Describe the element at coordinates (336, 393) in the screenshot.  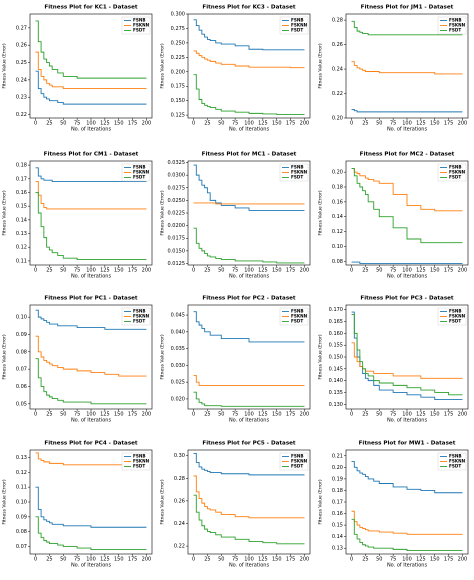
I see `y-tick-label: 0.135` at that location.